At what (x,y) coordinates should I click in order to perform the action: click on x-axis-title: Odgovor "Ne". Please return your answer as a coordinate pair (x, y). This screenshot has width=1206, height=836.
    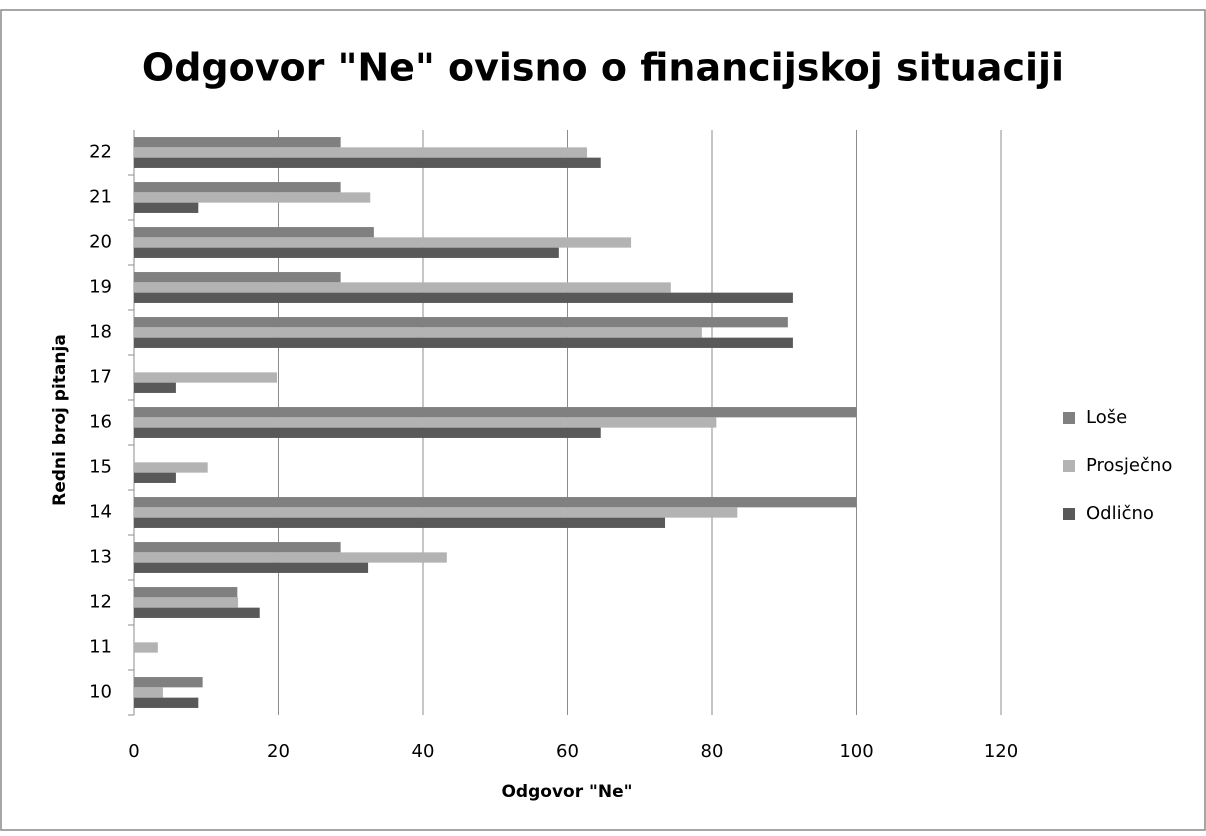
    Looking at the image, I should click on (566, 792).